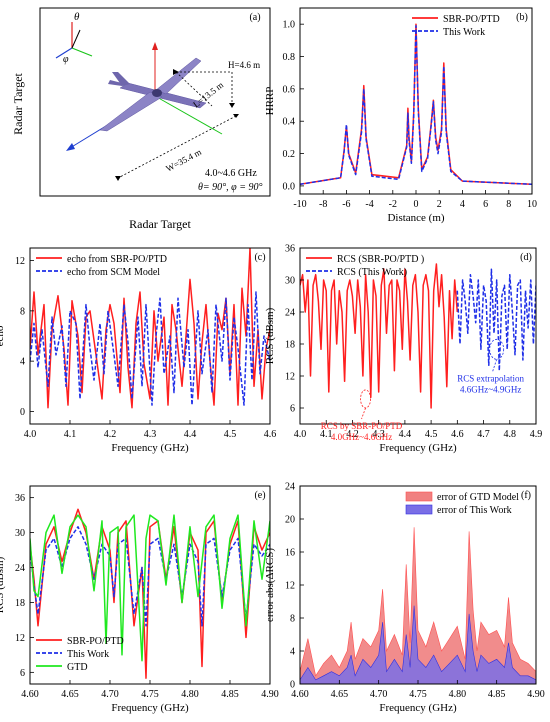 This screenshot has height=722, width=550. I want to click on x-tick-label: 10, so click(532, 204).